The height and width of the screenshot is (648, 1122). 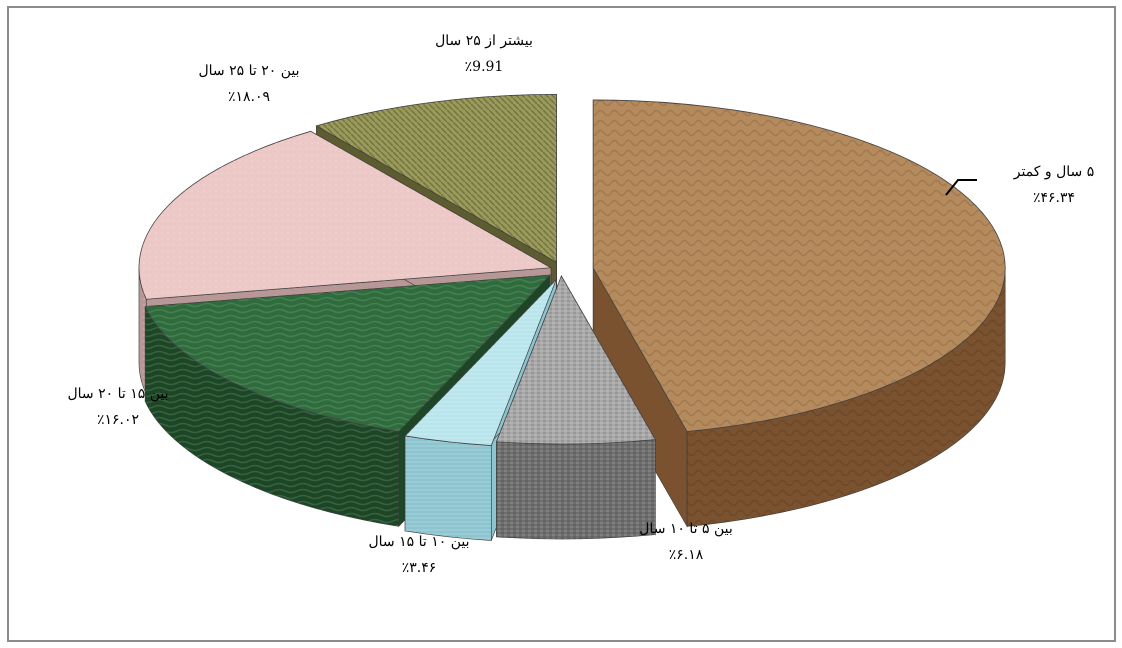 What do you see at coordinates (118, 420) in the screenshot?
I see `slice-value-3: ٪۱۶.۰۲` at bounding box center [118, 420].